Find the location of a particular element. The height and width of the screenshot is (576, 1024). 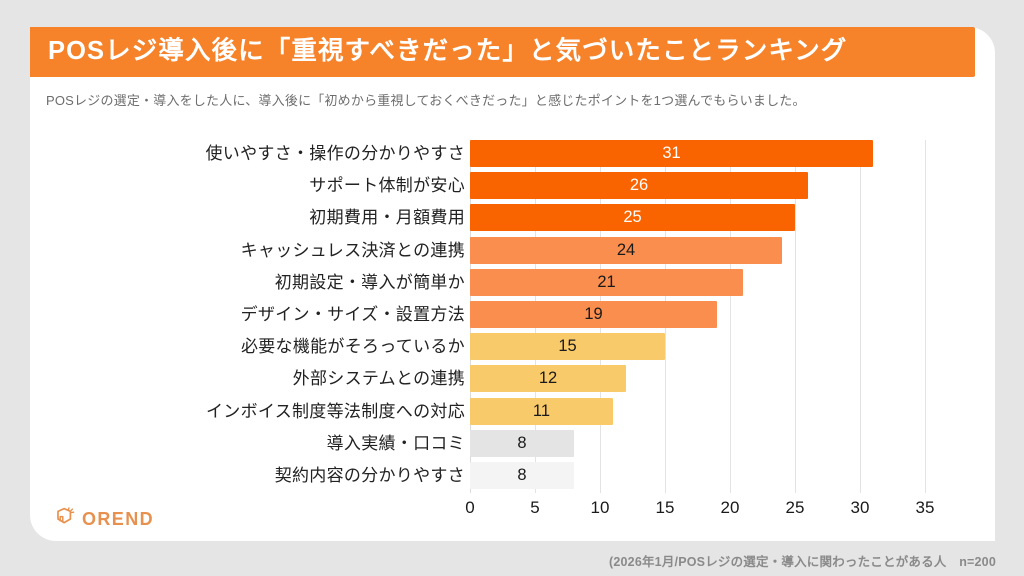

logo-text: OREND is located at coordinates (118, 519).